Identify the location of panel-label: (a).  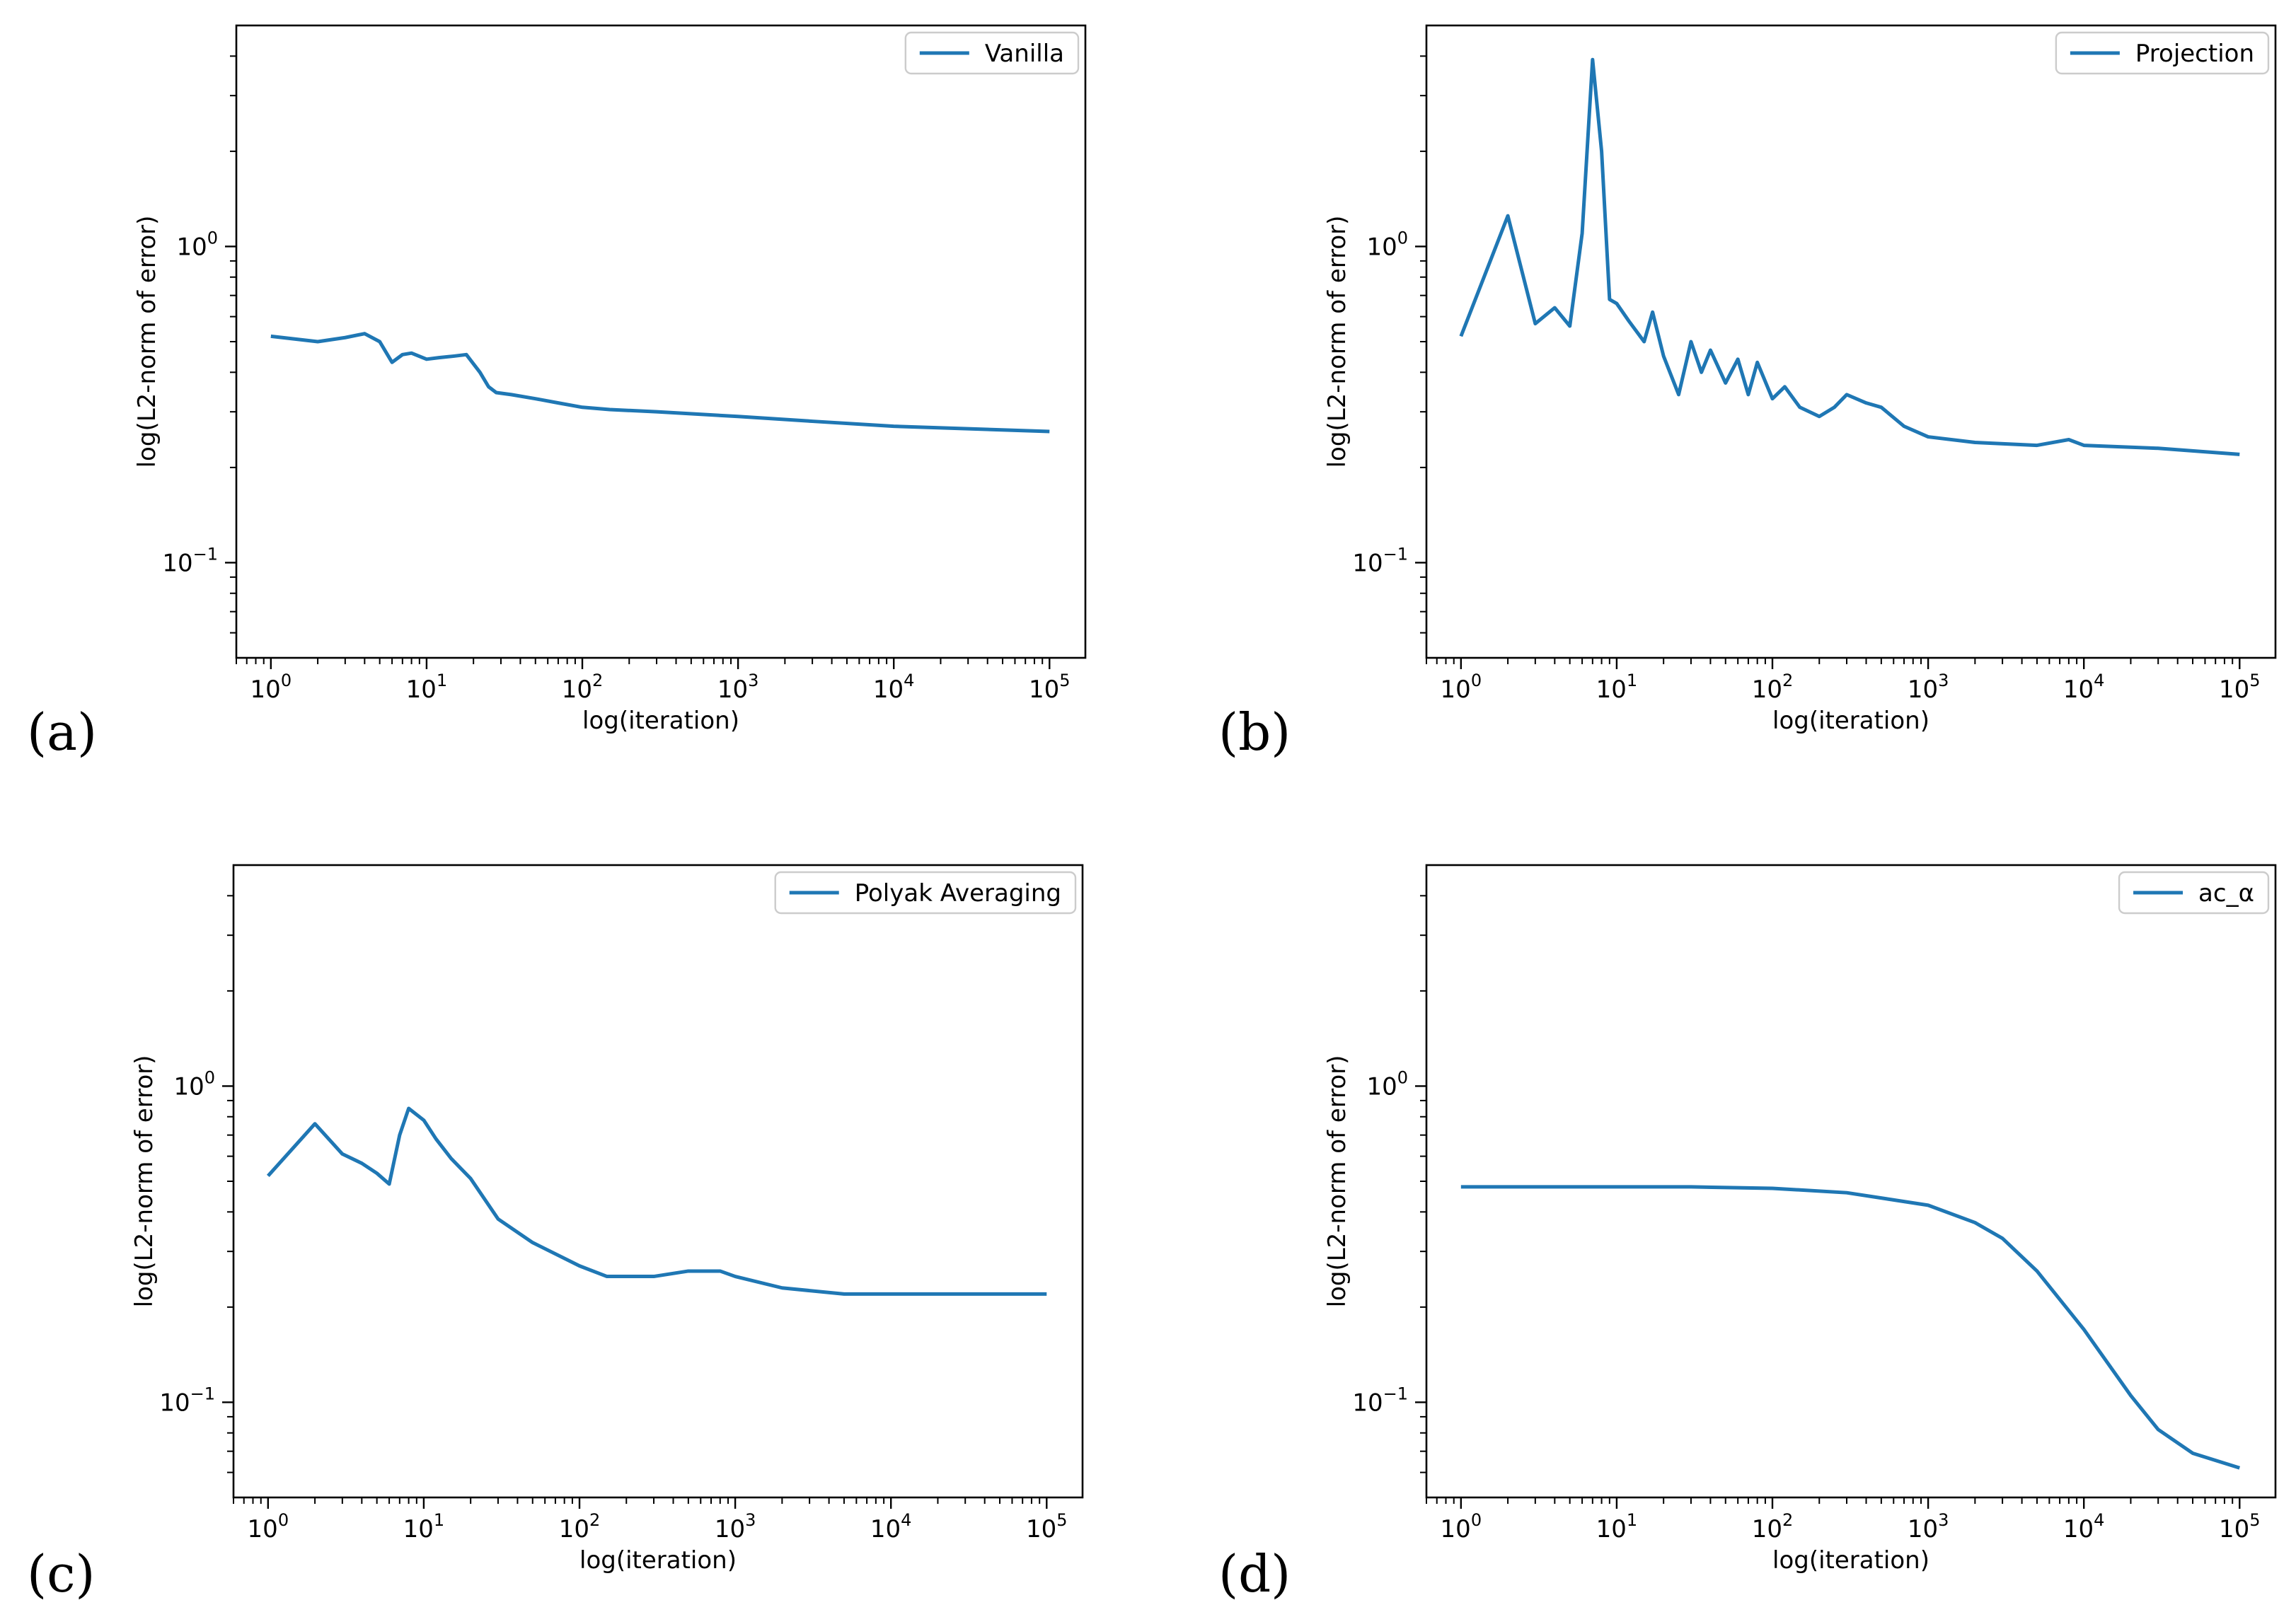
(62, 732).